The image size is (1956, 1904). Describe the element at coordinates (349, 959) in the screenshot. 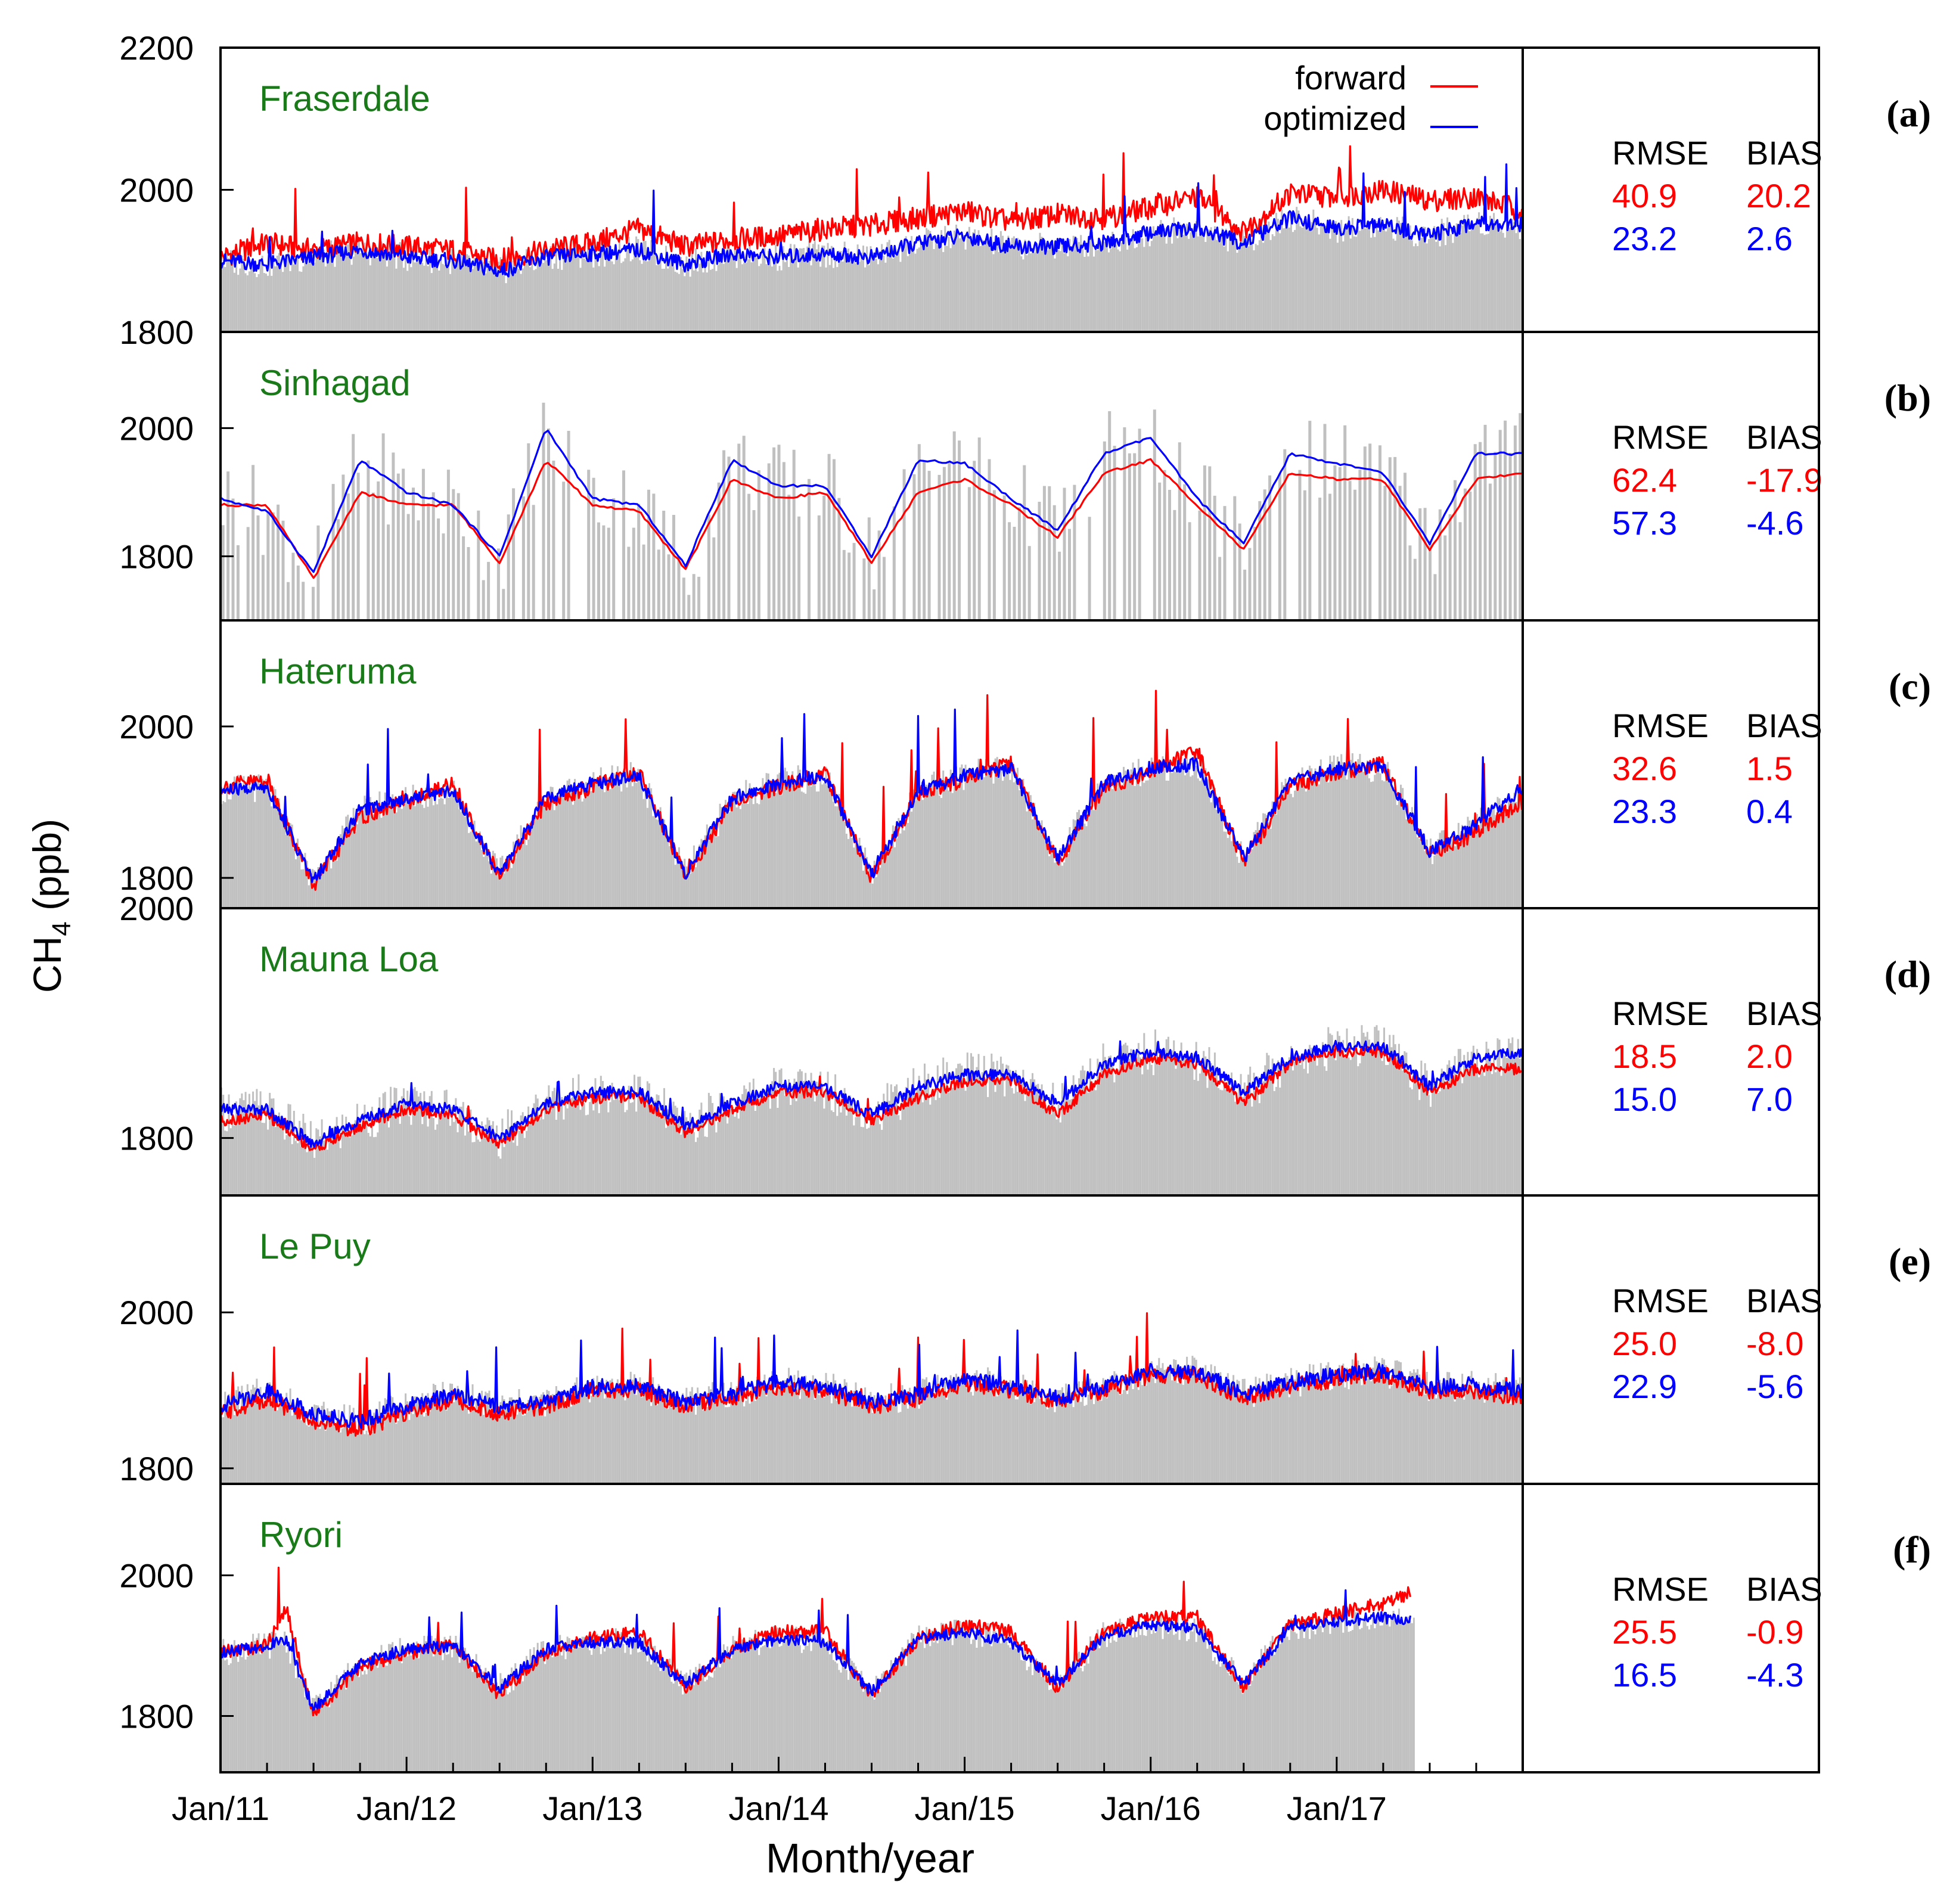

I see `site-label: Mauna Loa` at that location.